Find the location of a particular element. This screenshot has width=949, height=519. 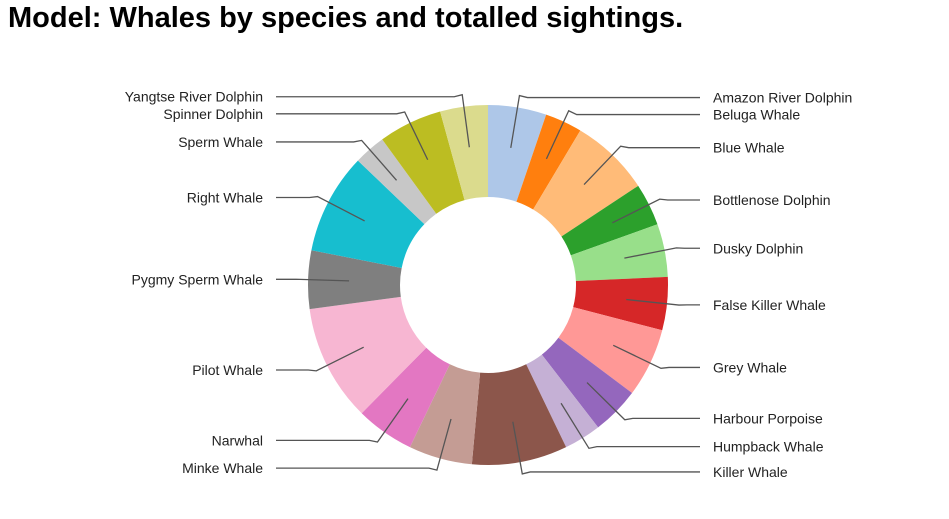

slice-pilot-whale is located at coordinates (368, 355).